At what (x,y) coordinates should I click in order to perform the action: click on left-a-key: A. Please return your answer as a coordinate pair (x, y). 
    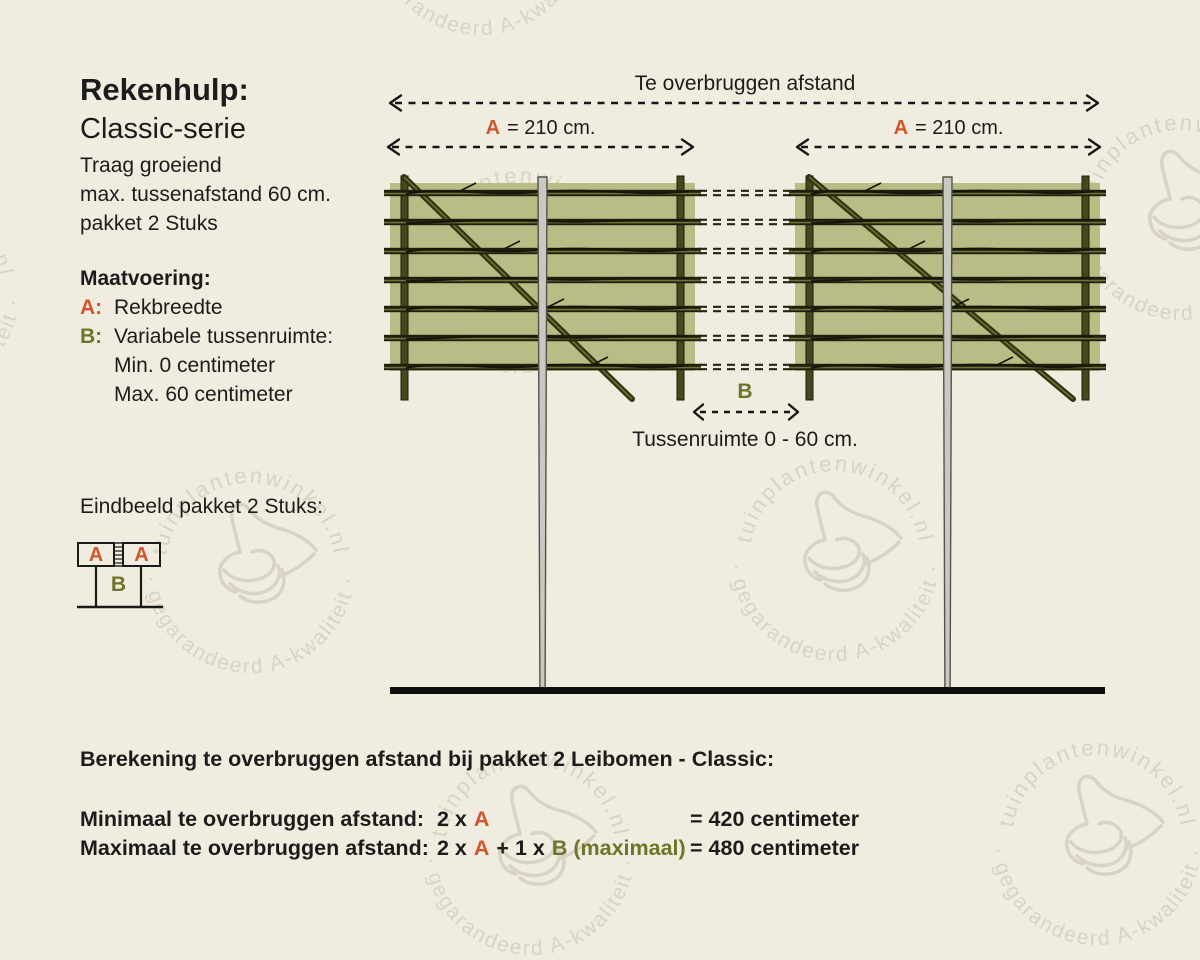
    Looking at the image, I should click on (493, 128).